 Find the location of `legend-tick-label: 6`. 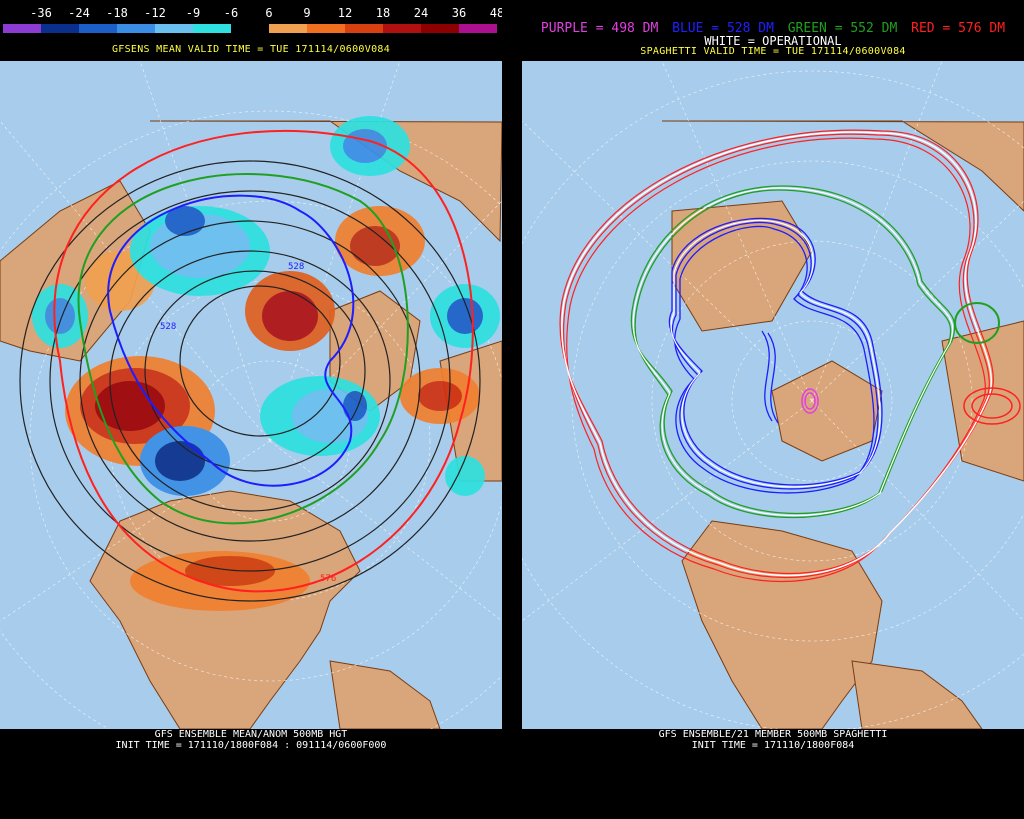

legend-tick-label: 6 is located at coordinates (269, 13).